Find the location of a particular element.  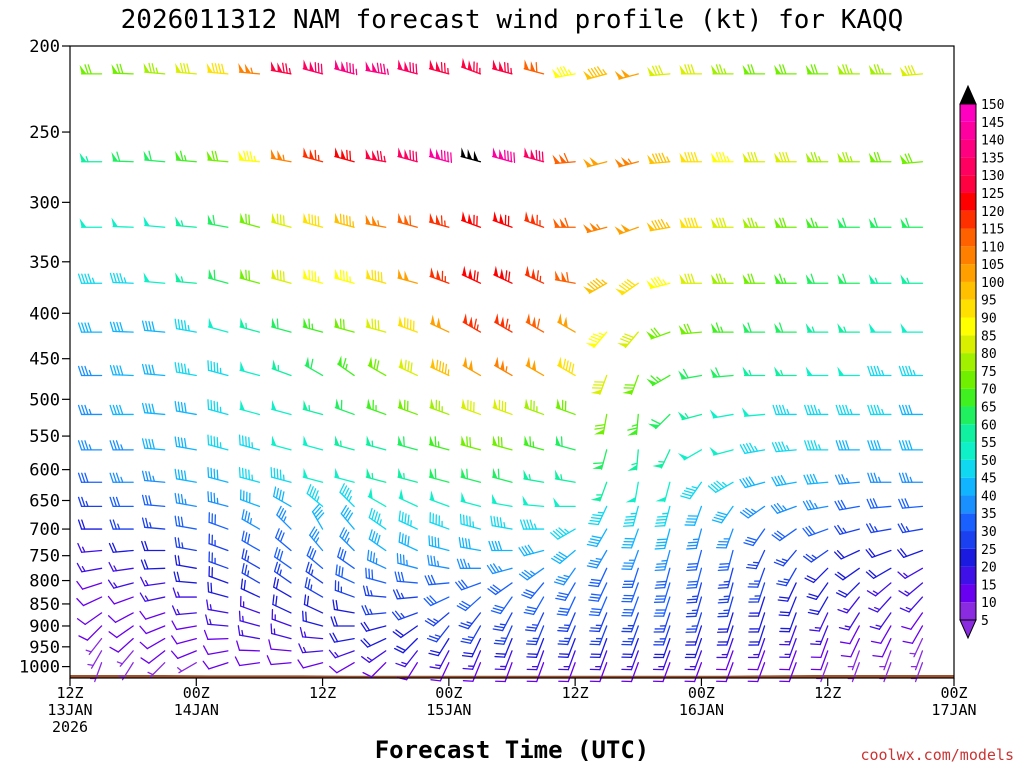

y-tick-label: 700 is located at coordinates (44, 530).